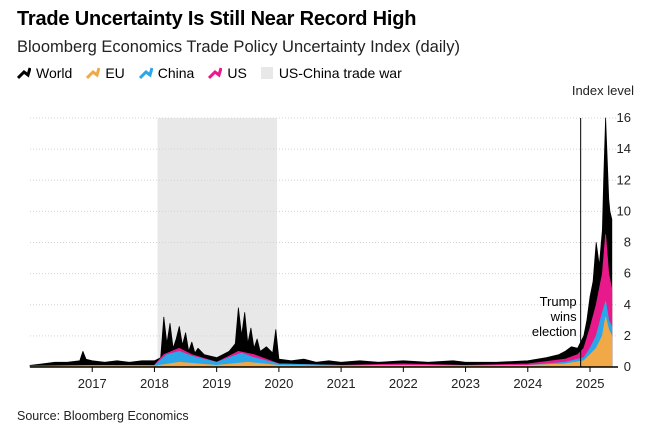 The image size is (669, 435). Describe the element at coordinates (217, 242) in the screenshot. I see `trade-war-shade` at that location.